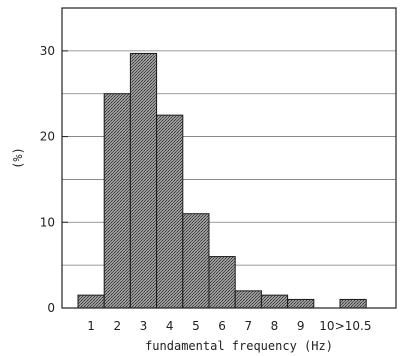 The height and width of the screenshot is (356, 406). I want to click on x-tick-label: 7, so click(248, 326).